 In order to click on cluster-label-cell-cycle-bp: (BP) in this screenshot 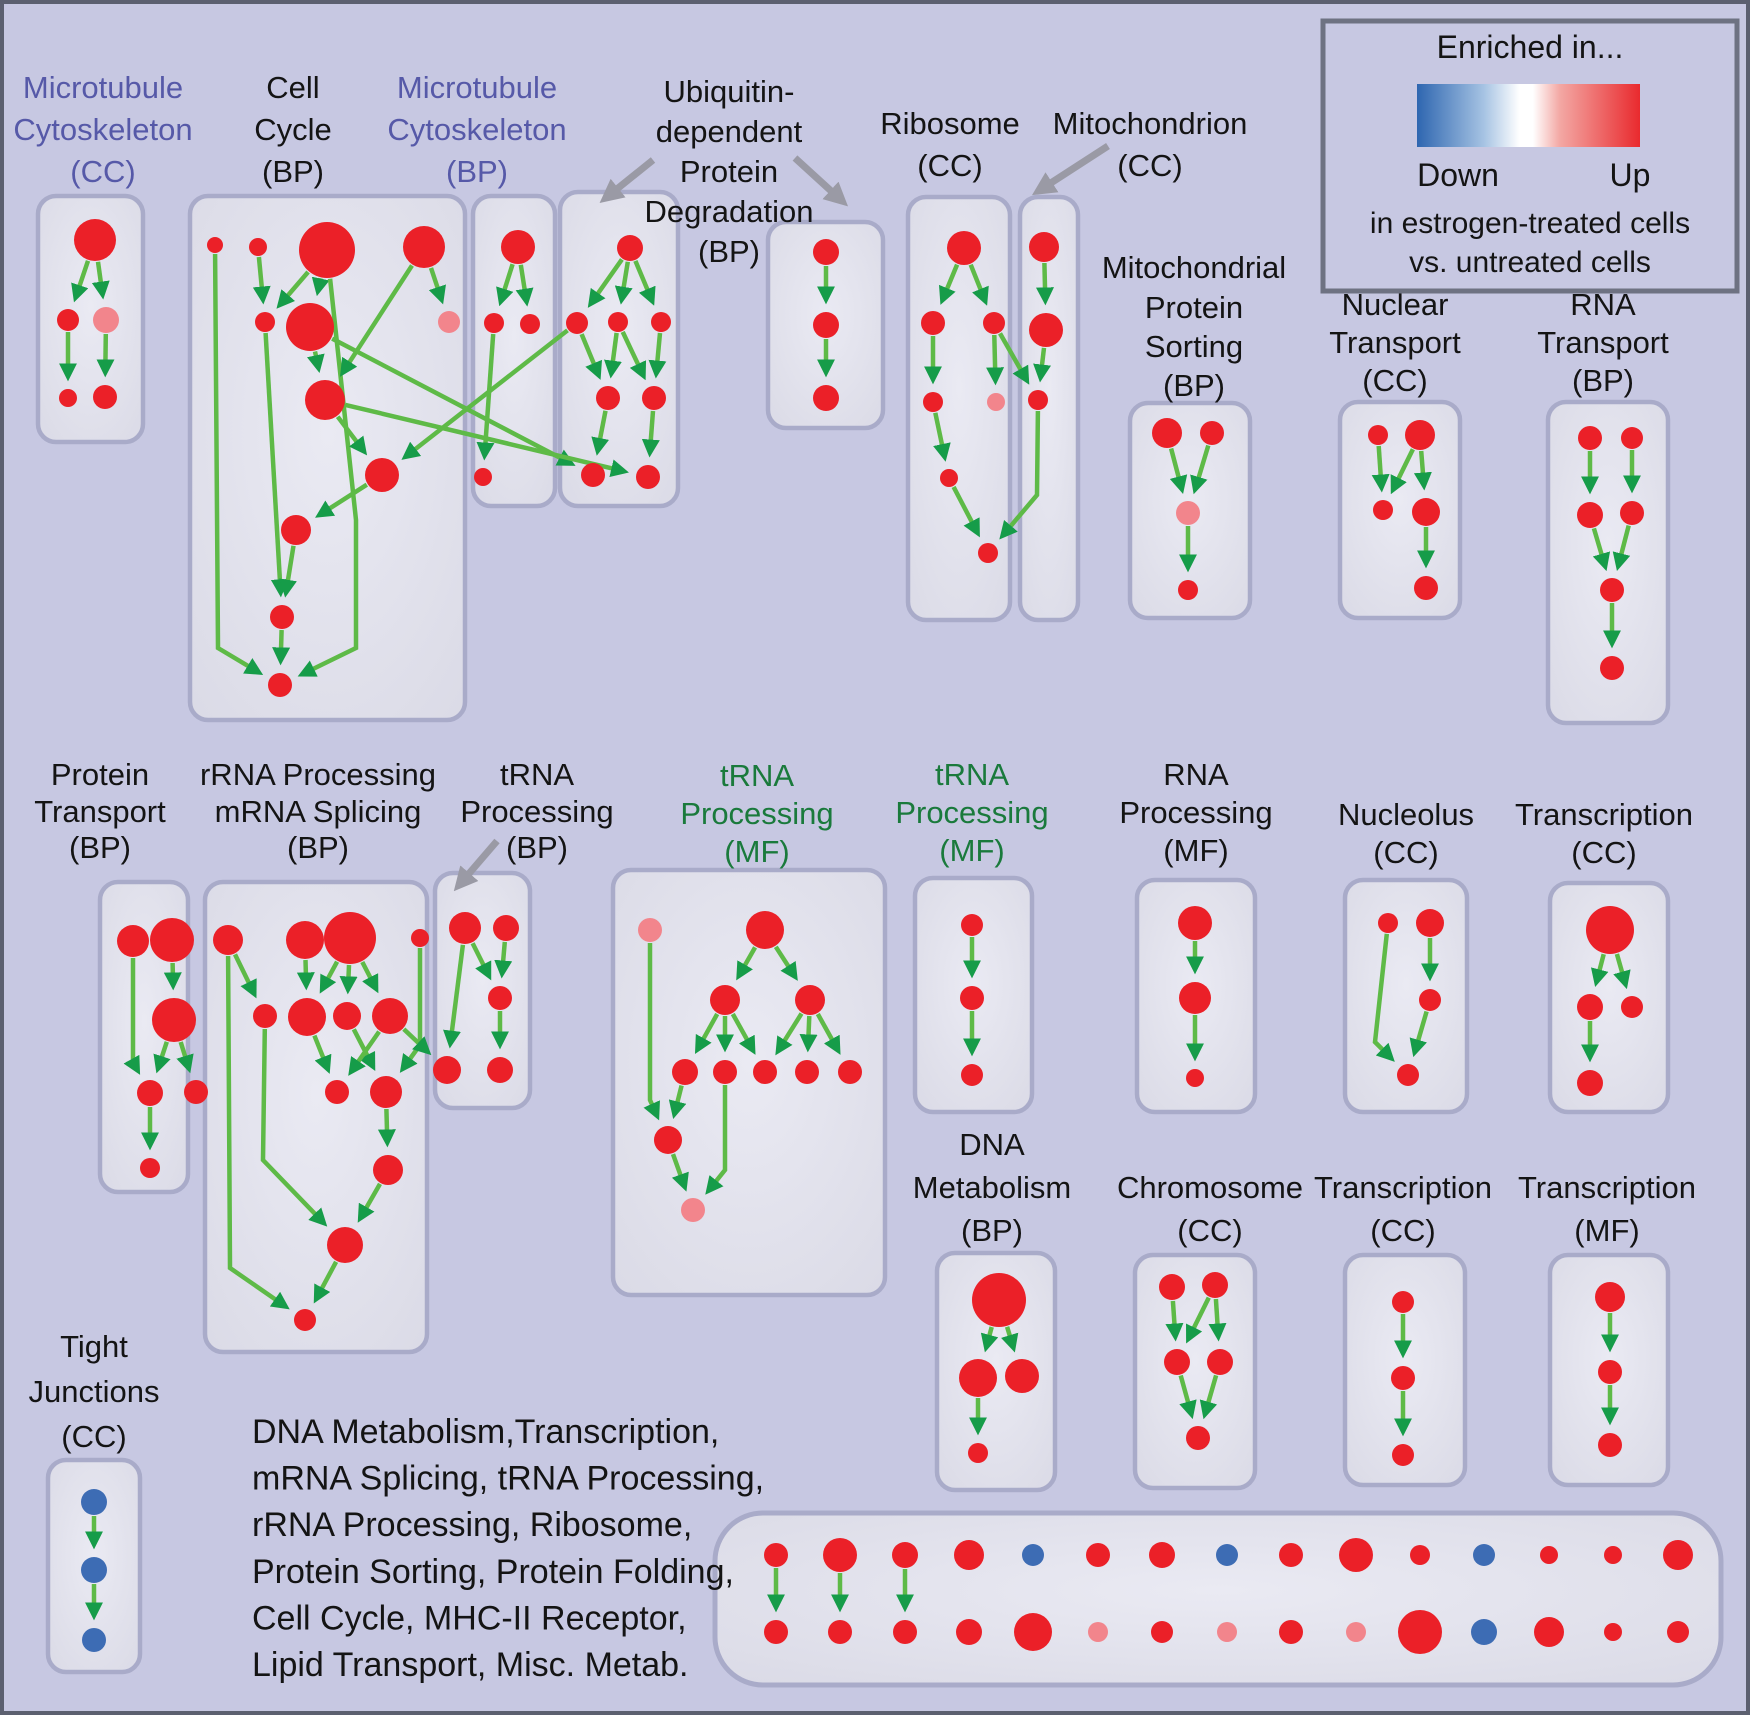, I will do `click(293, 171)`.